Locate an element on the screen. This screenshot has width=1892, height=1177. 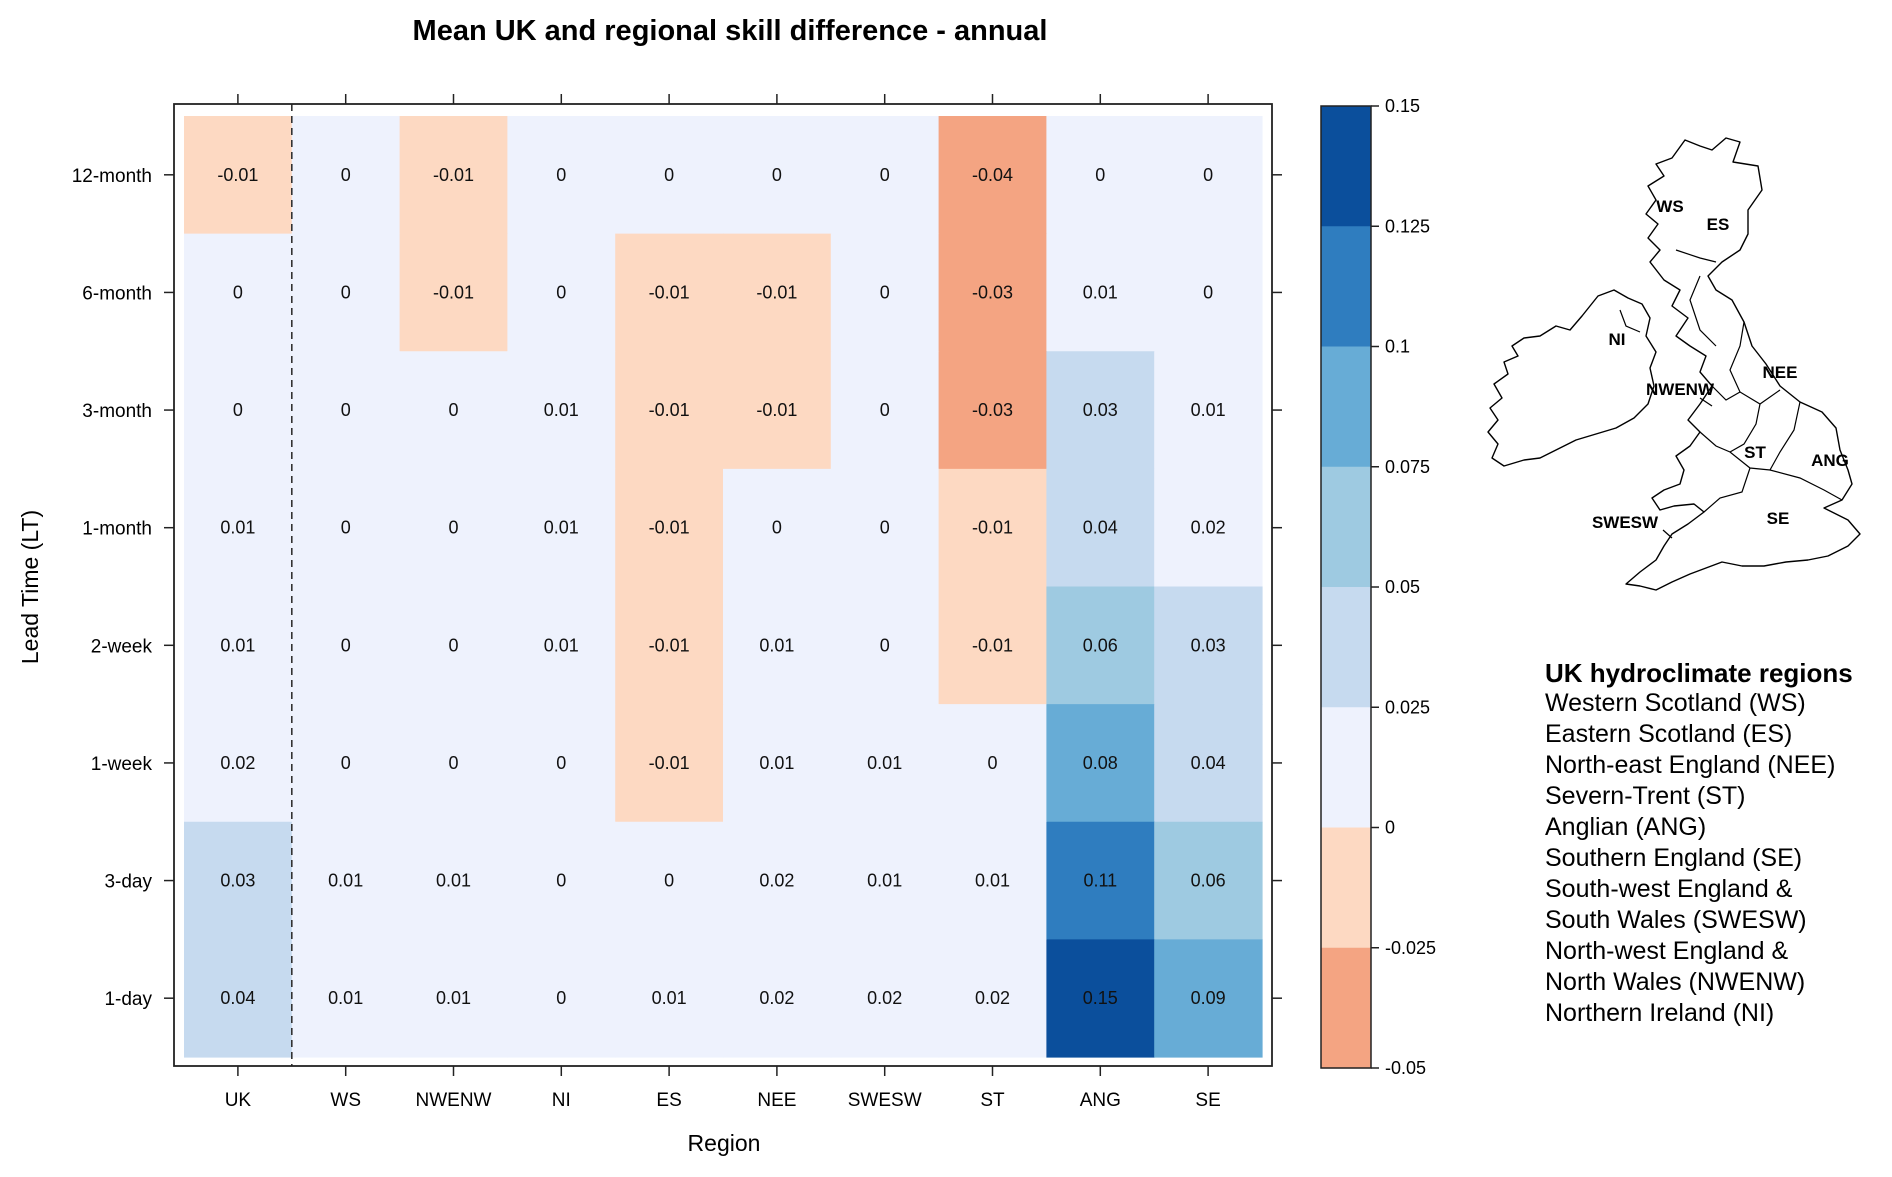
cell-value-label: 0.15 is located at coordinates (1100, 998).